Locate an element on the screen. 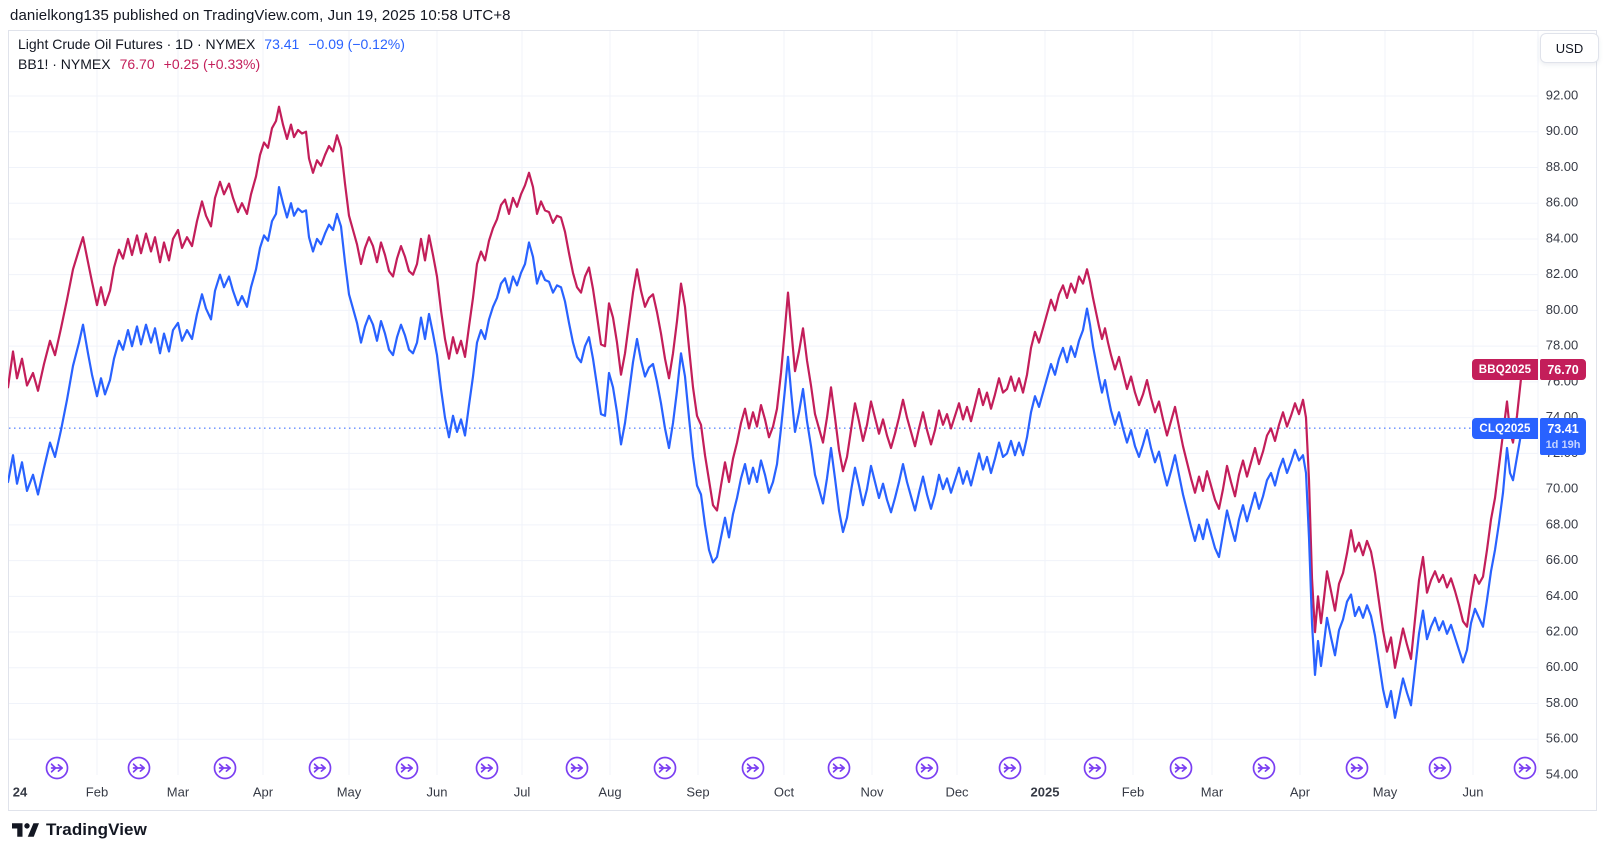 The image size is (1605, 853). price-axis-label: 62.00 is located at coordinates (1562, 630).